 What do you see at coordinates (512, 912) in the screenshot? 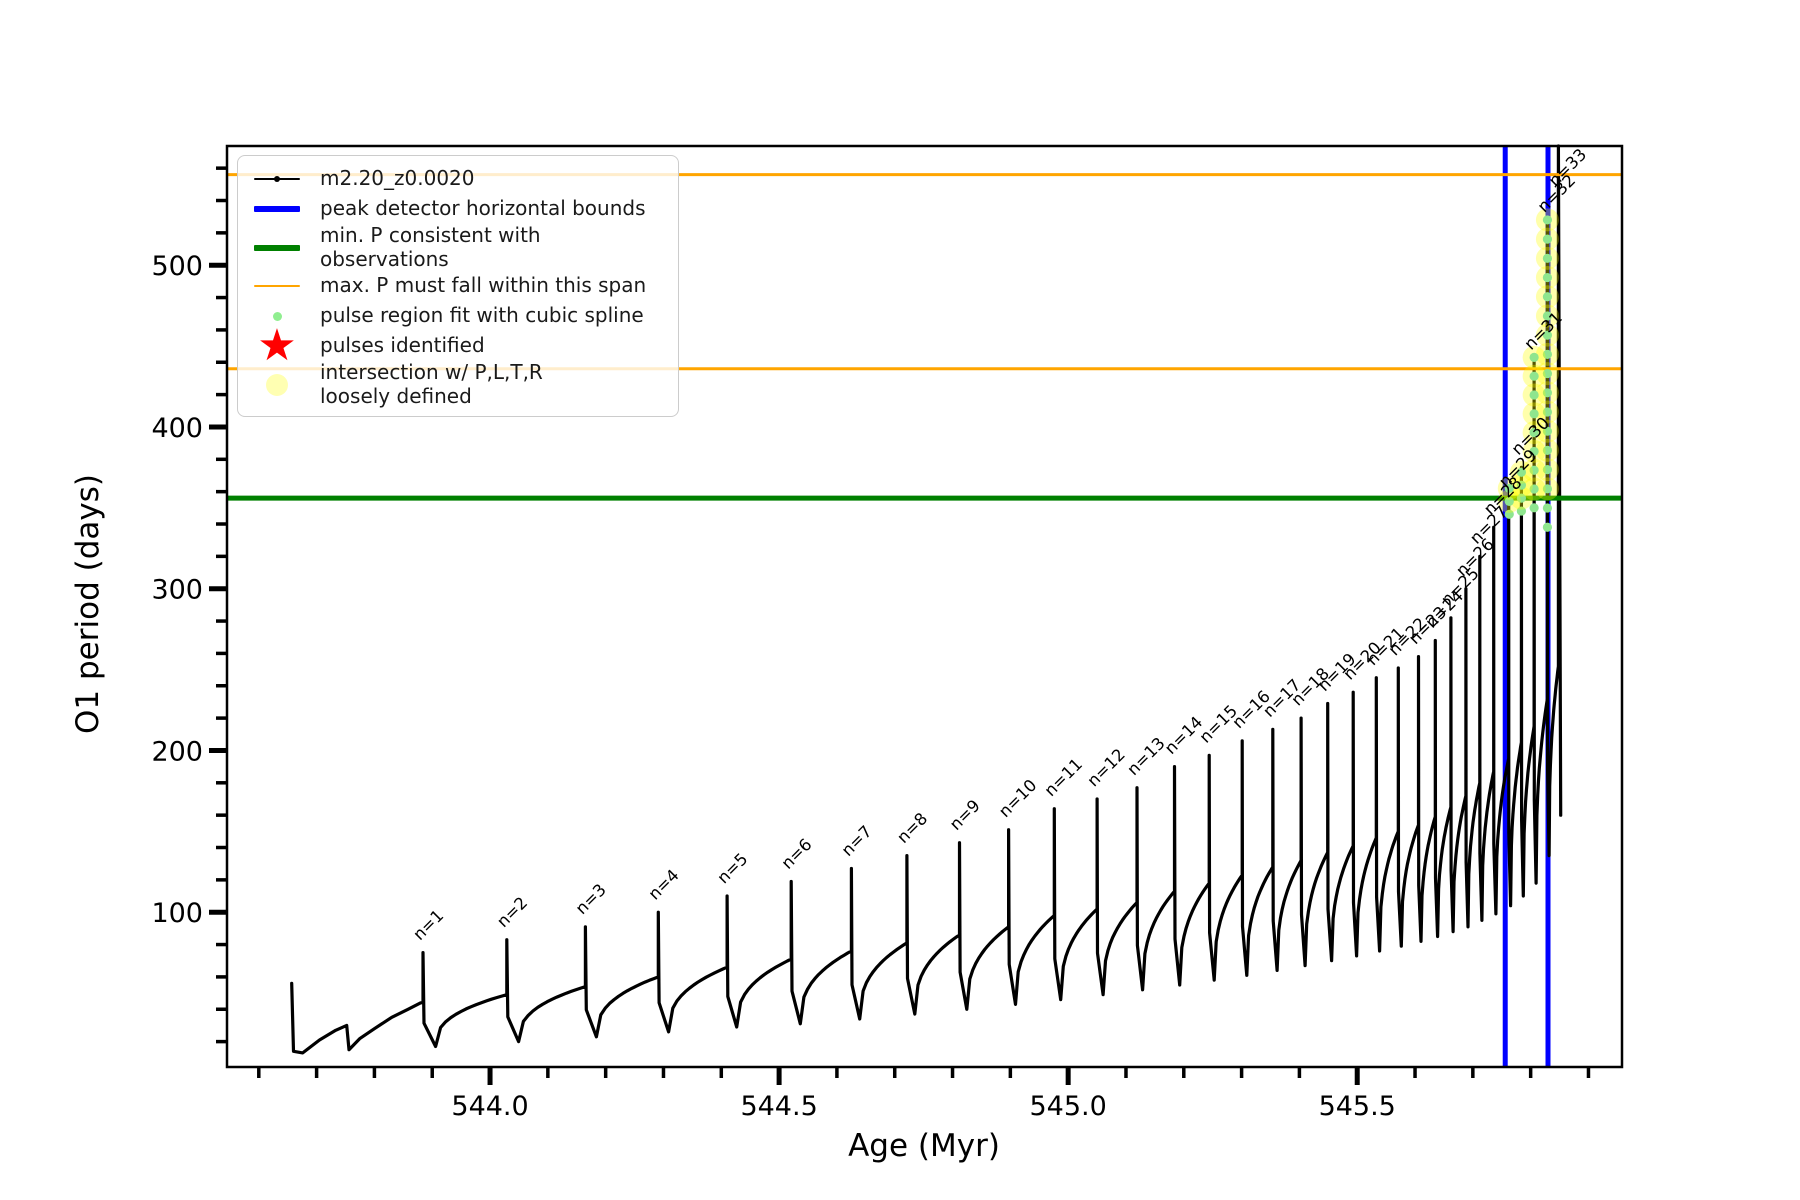
I see `pulse-label-2: n=2` at bounding box center [512, 912].